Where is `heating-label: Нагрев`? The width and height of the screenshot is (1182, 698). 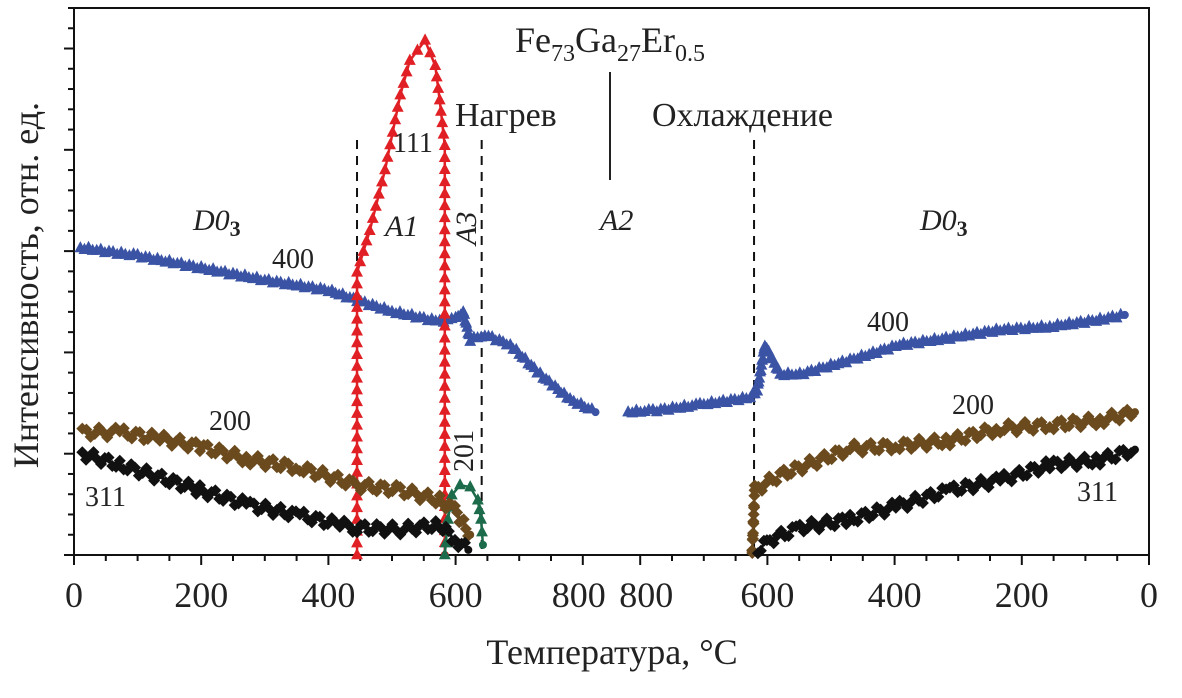 heating-label: Нагрев is located at coordinates (506, 115).